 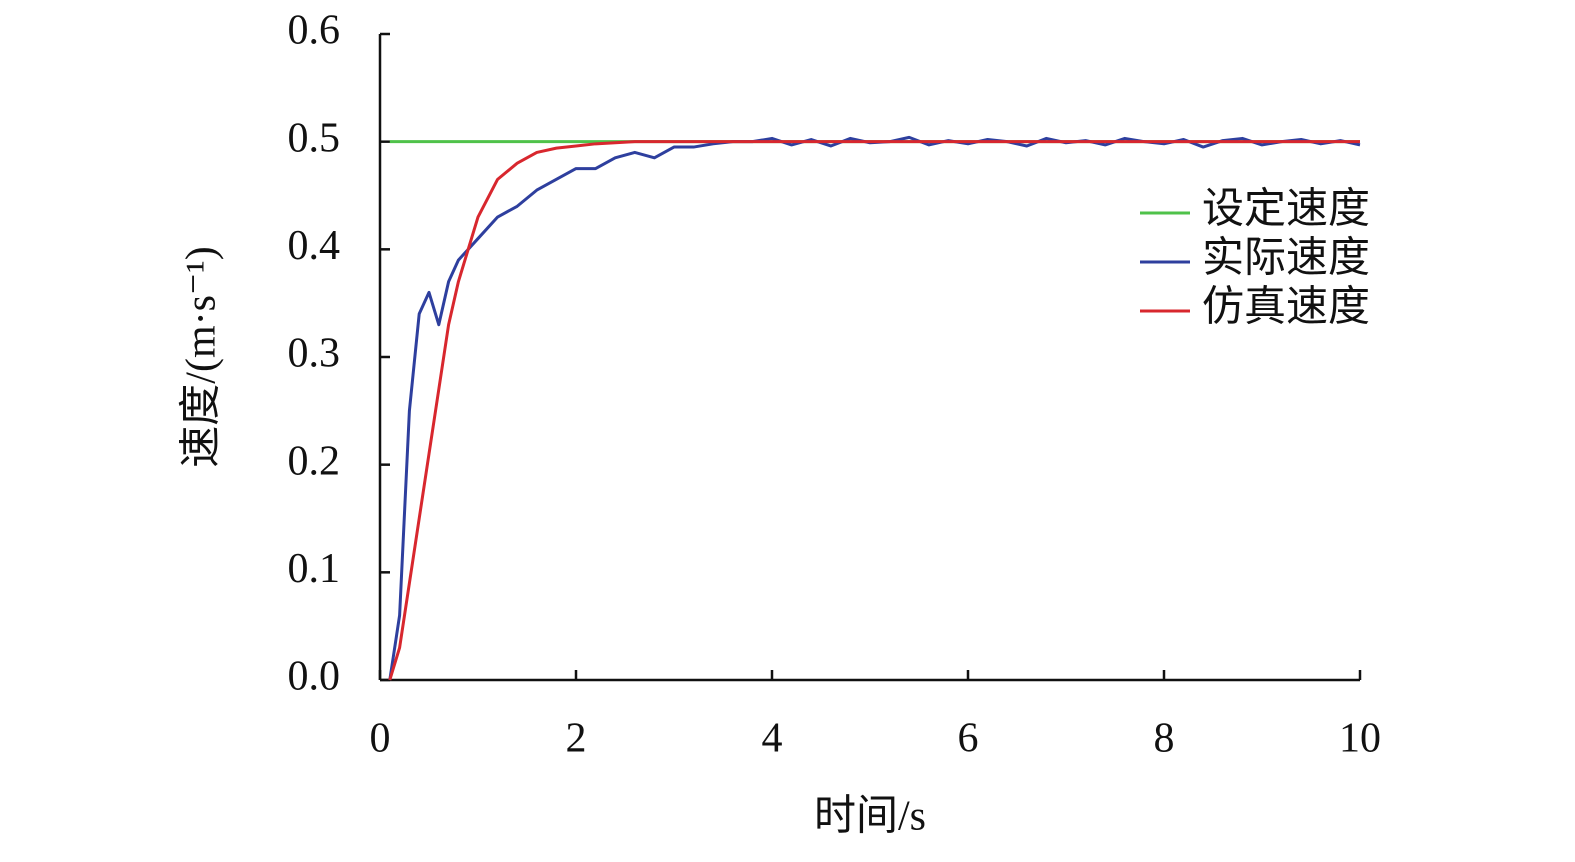 I want to click on x-tick-label: 2, so click(x=576, y=739).